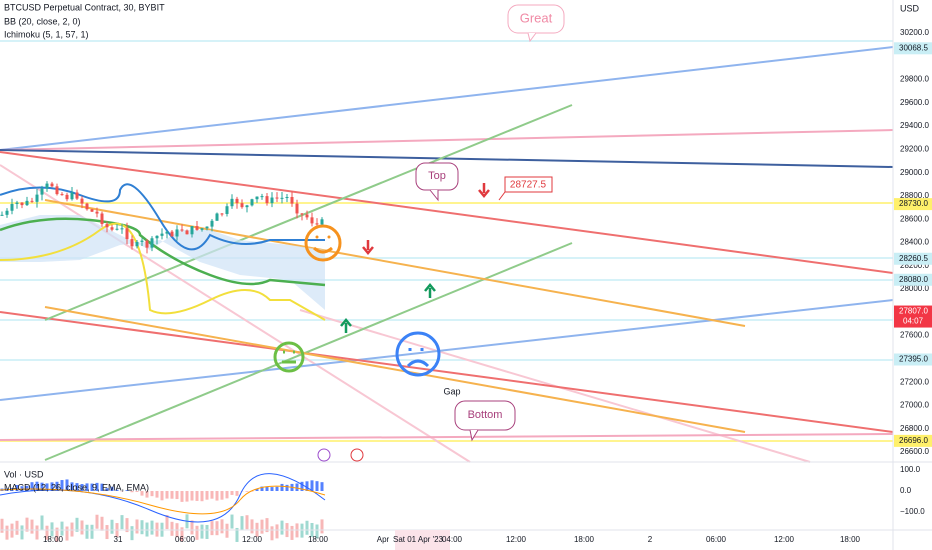  Describe the element at coordinates (452, 539) in the screenshot. I see `time-tick-label: 04:00` at that location.